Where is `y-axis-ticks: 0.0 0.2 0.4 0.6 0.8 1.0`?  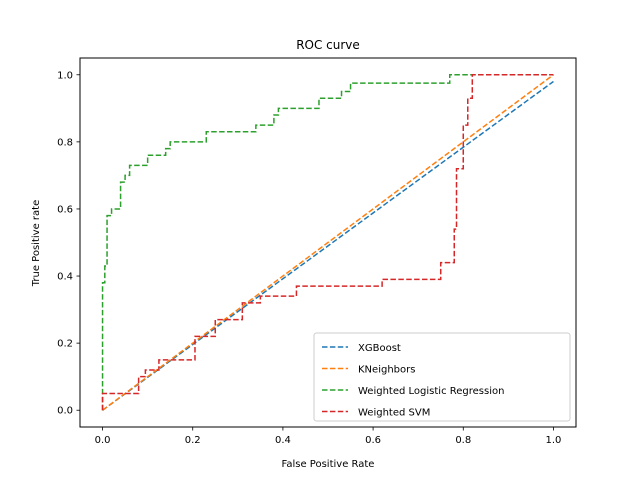 y-axis-ticks: 0.0 0.2 0.4 0.6 0.8 1.0 is located at coordinates (68, 243).